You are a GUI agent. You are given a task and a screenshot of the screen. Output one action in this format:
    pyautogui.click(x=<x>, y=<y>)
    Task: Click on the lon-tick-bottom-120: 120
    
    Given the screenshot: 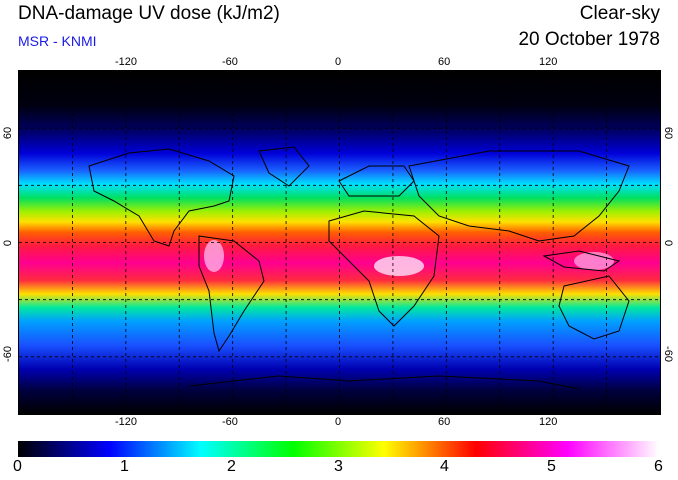 What is the action you would take?
    pyautogui.click(x=548, y=422)
    